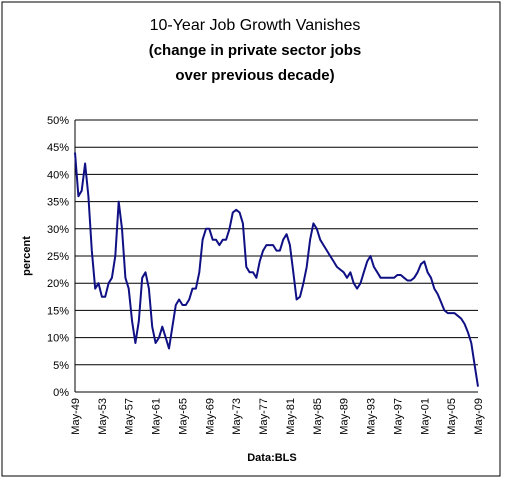 Image resolution: width=507 pixels, height=484 pixels. What do you see at coordinates (291, 416) in the screenshot?
I see `x-tick-label: May-81` at bounding box center [291, 416].